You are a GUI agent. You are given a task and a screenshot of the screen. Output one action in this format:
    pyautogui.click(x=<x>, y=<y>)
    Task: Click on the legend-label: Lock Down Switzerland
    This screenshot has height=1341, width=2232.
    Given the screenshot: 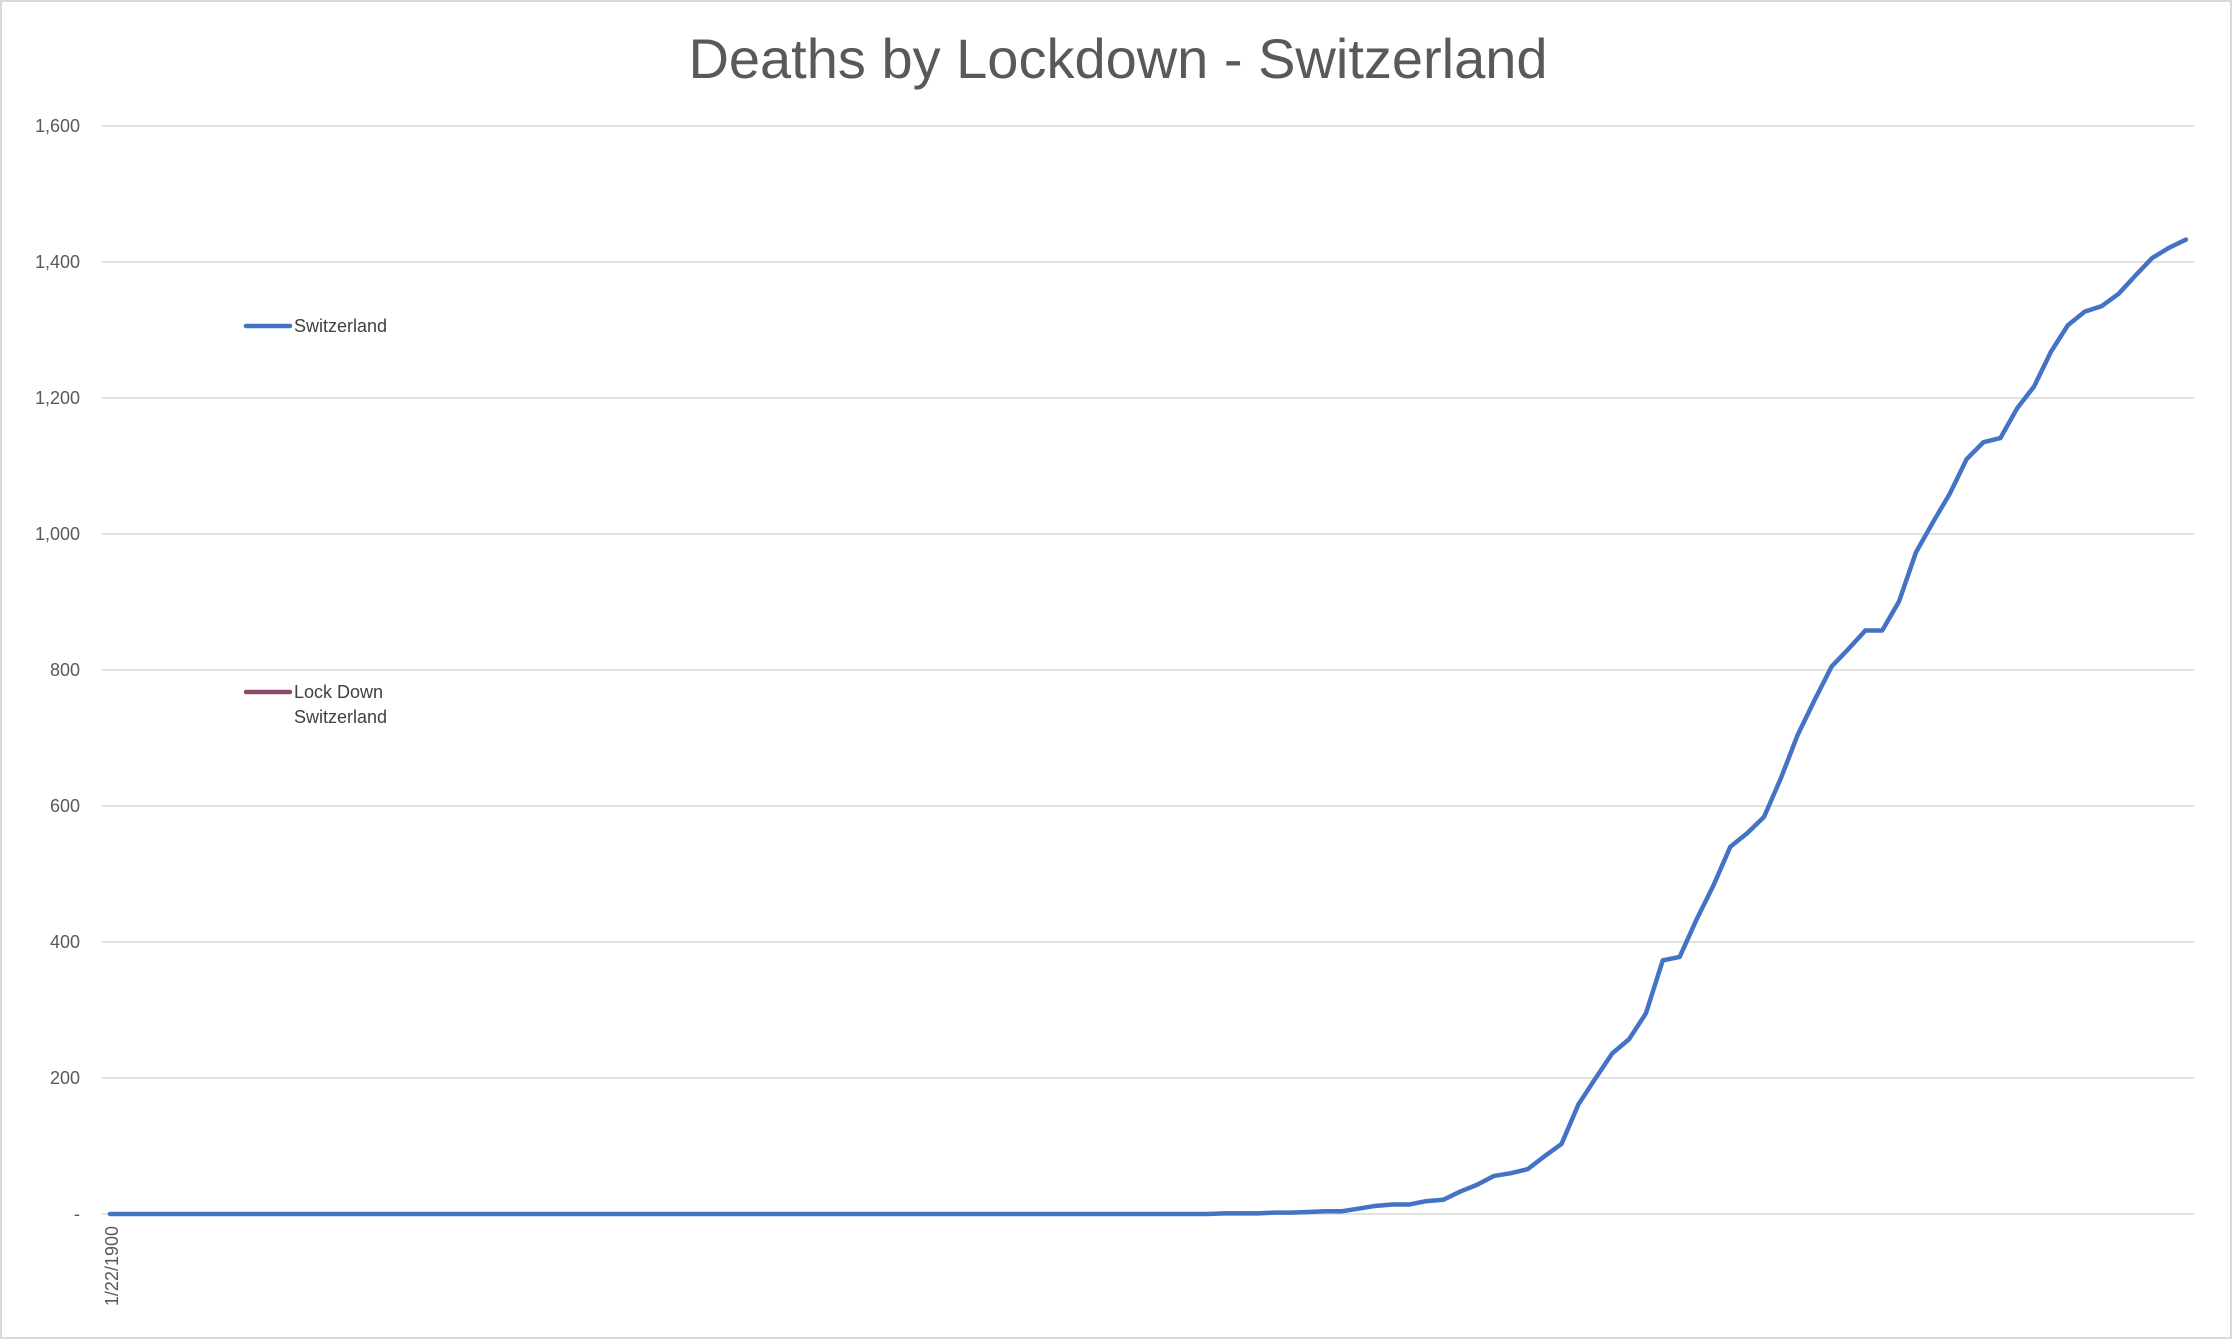 What is the action you would take?
    pyautogui.click(x=340, y=704)
    